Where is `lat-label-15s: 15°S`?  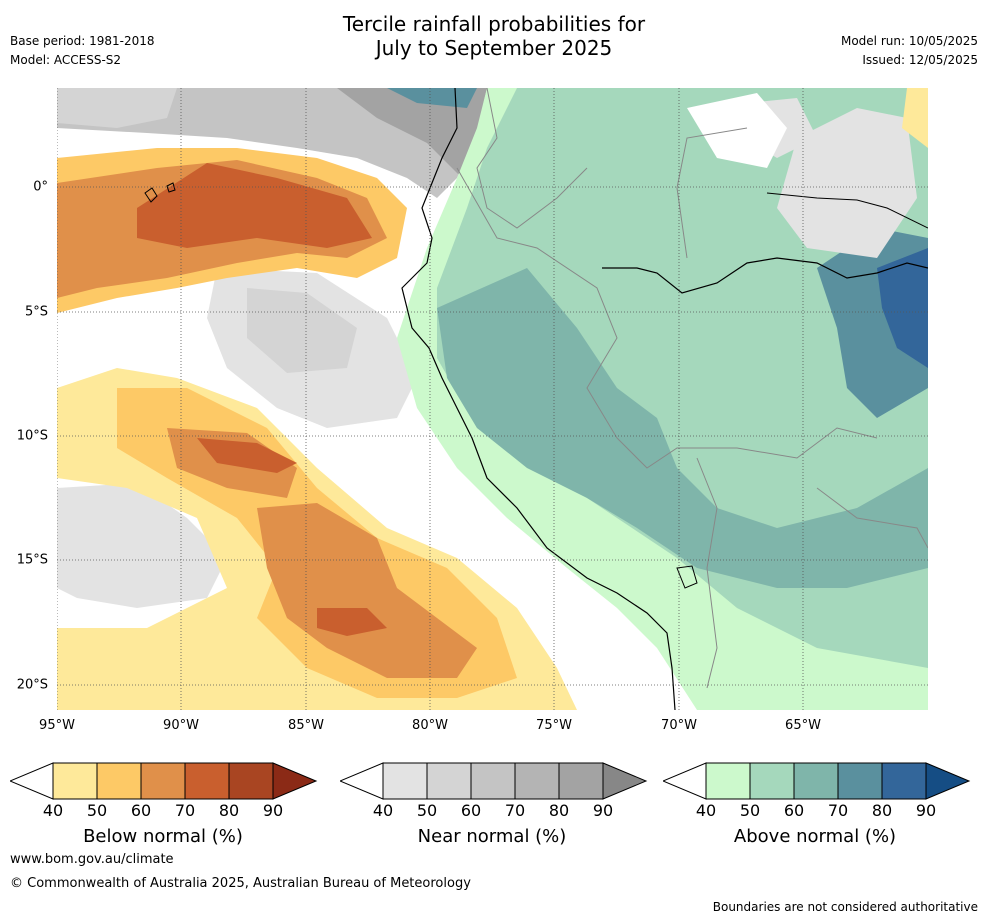 lat-label-15s: 15°S is located at coordinates (32, 560).